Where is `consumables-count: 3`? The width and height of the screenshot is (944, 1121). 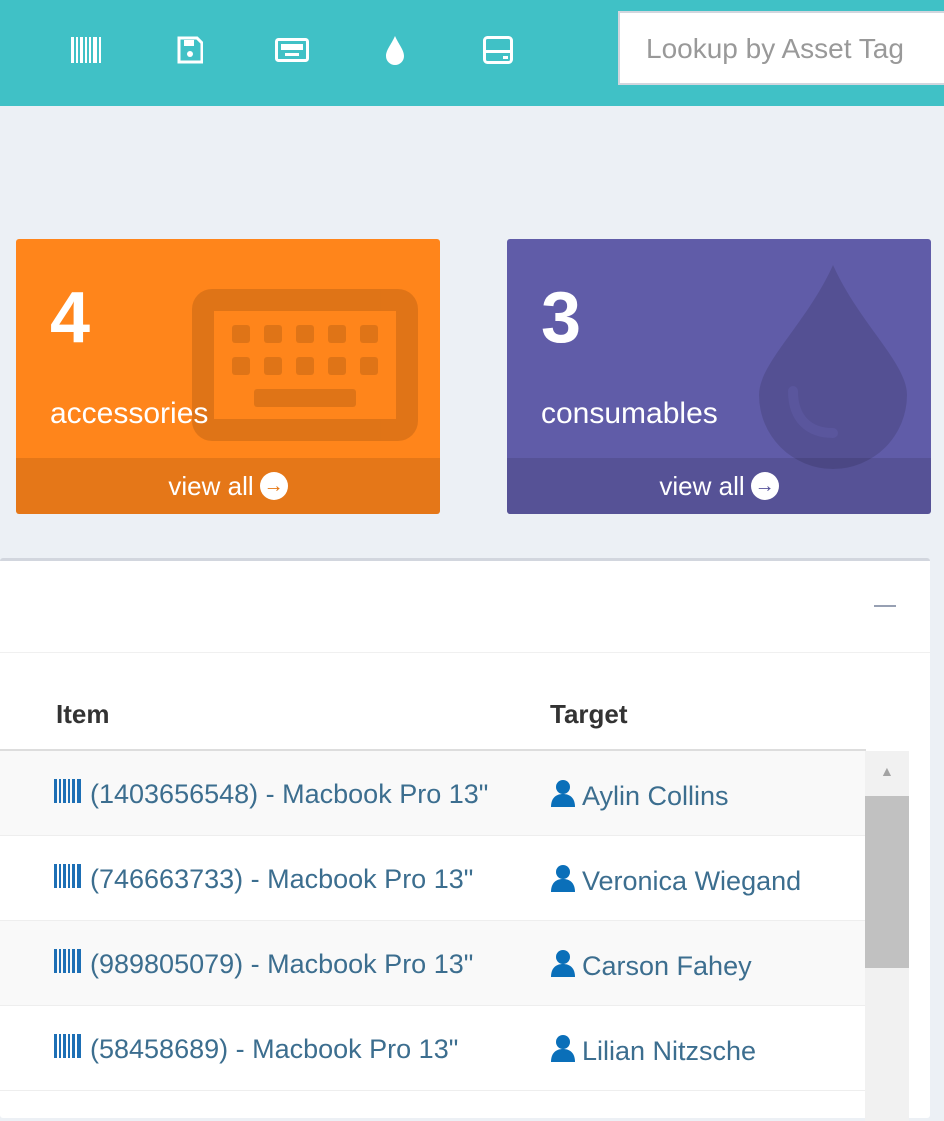
consumables-count: 3 is located at coordinates (561, 318).